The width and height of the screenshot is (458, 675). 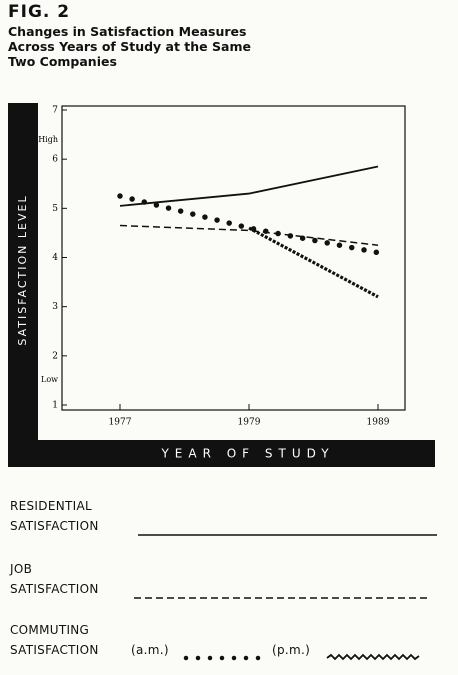 What do you see at coordinates (55, 356) in the screenshot?
I see `y-tick-label: 2` at bounding box center [55, 356].